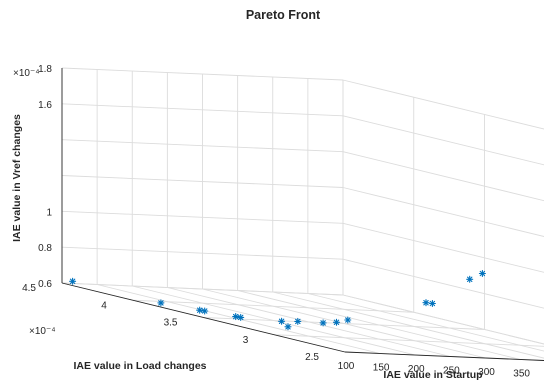 This screenshot has height=387, width=544. Describe the element at coordinates (17, 178) in the screenshot. I see `z-axis-label: IAE value in Vref changes` at that location.